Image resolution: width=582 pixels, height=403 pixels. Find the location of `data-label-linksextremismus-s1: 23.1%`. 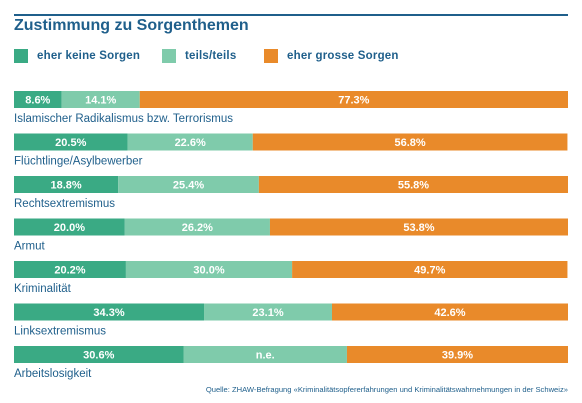

data-label-linksextremismus-s1: 23.1% is located at coordinates (267, 313).